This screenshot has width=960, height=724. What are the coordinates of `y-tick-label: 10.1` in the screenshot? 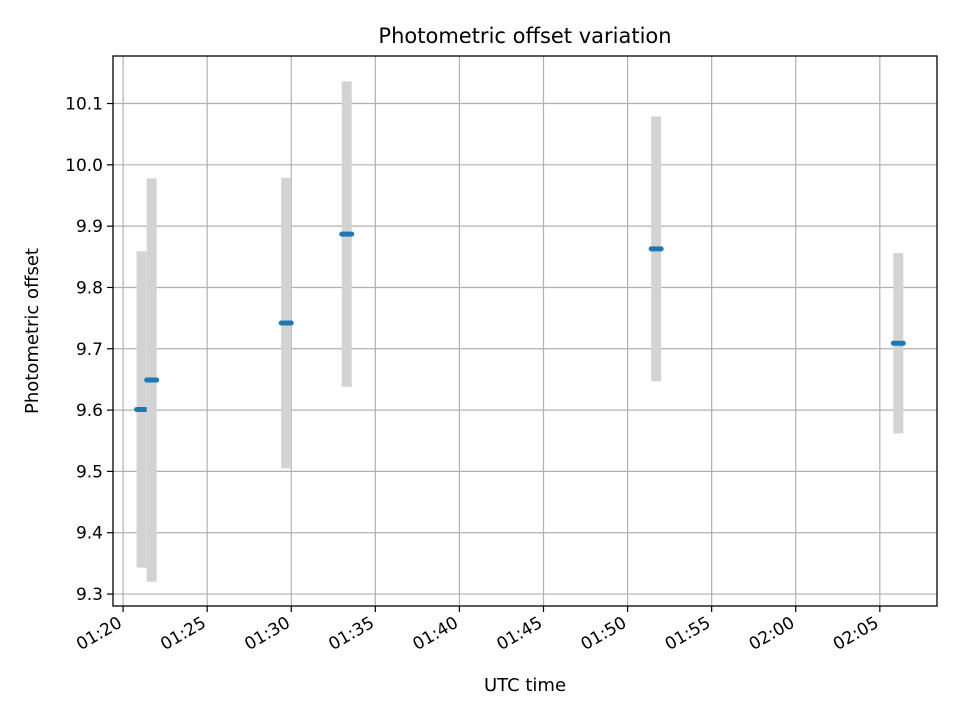 It's located at (84, 105).